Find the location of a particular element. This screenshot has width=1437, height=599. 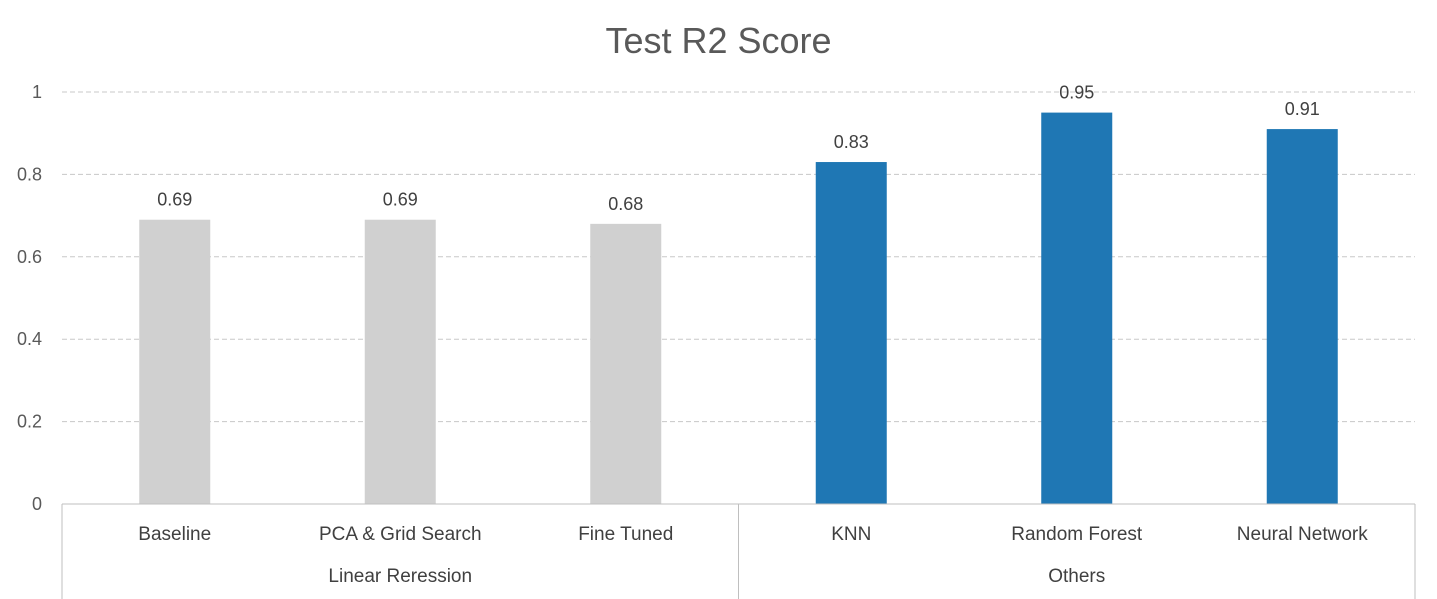

y-tick-label: 0.8 is located at coordinates (29, 174).